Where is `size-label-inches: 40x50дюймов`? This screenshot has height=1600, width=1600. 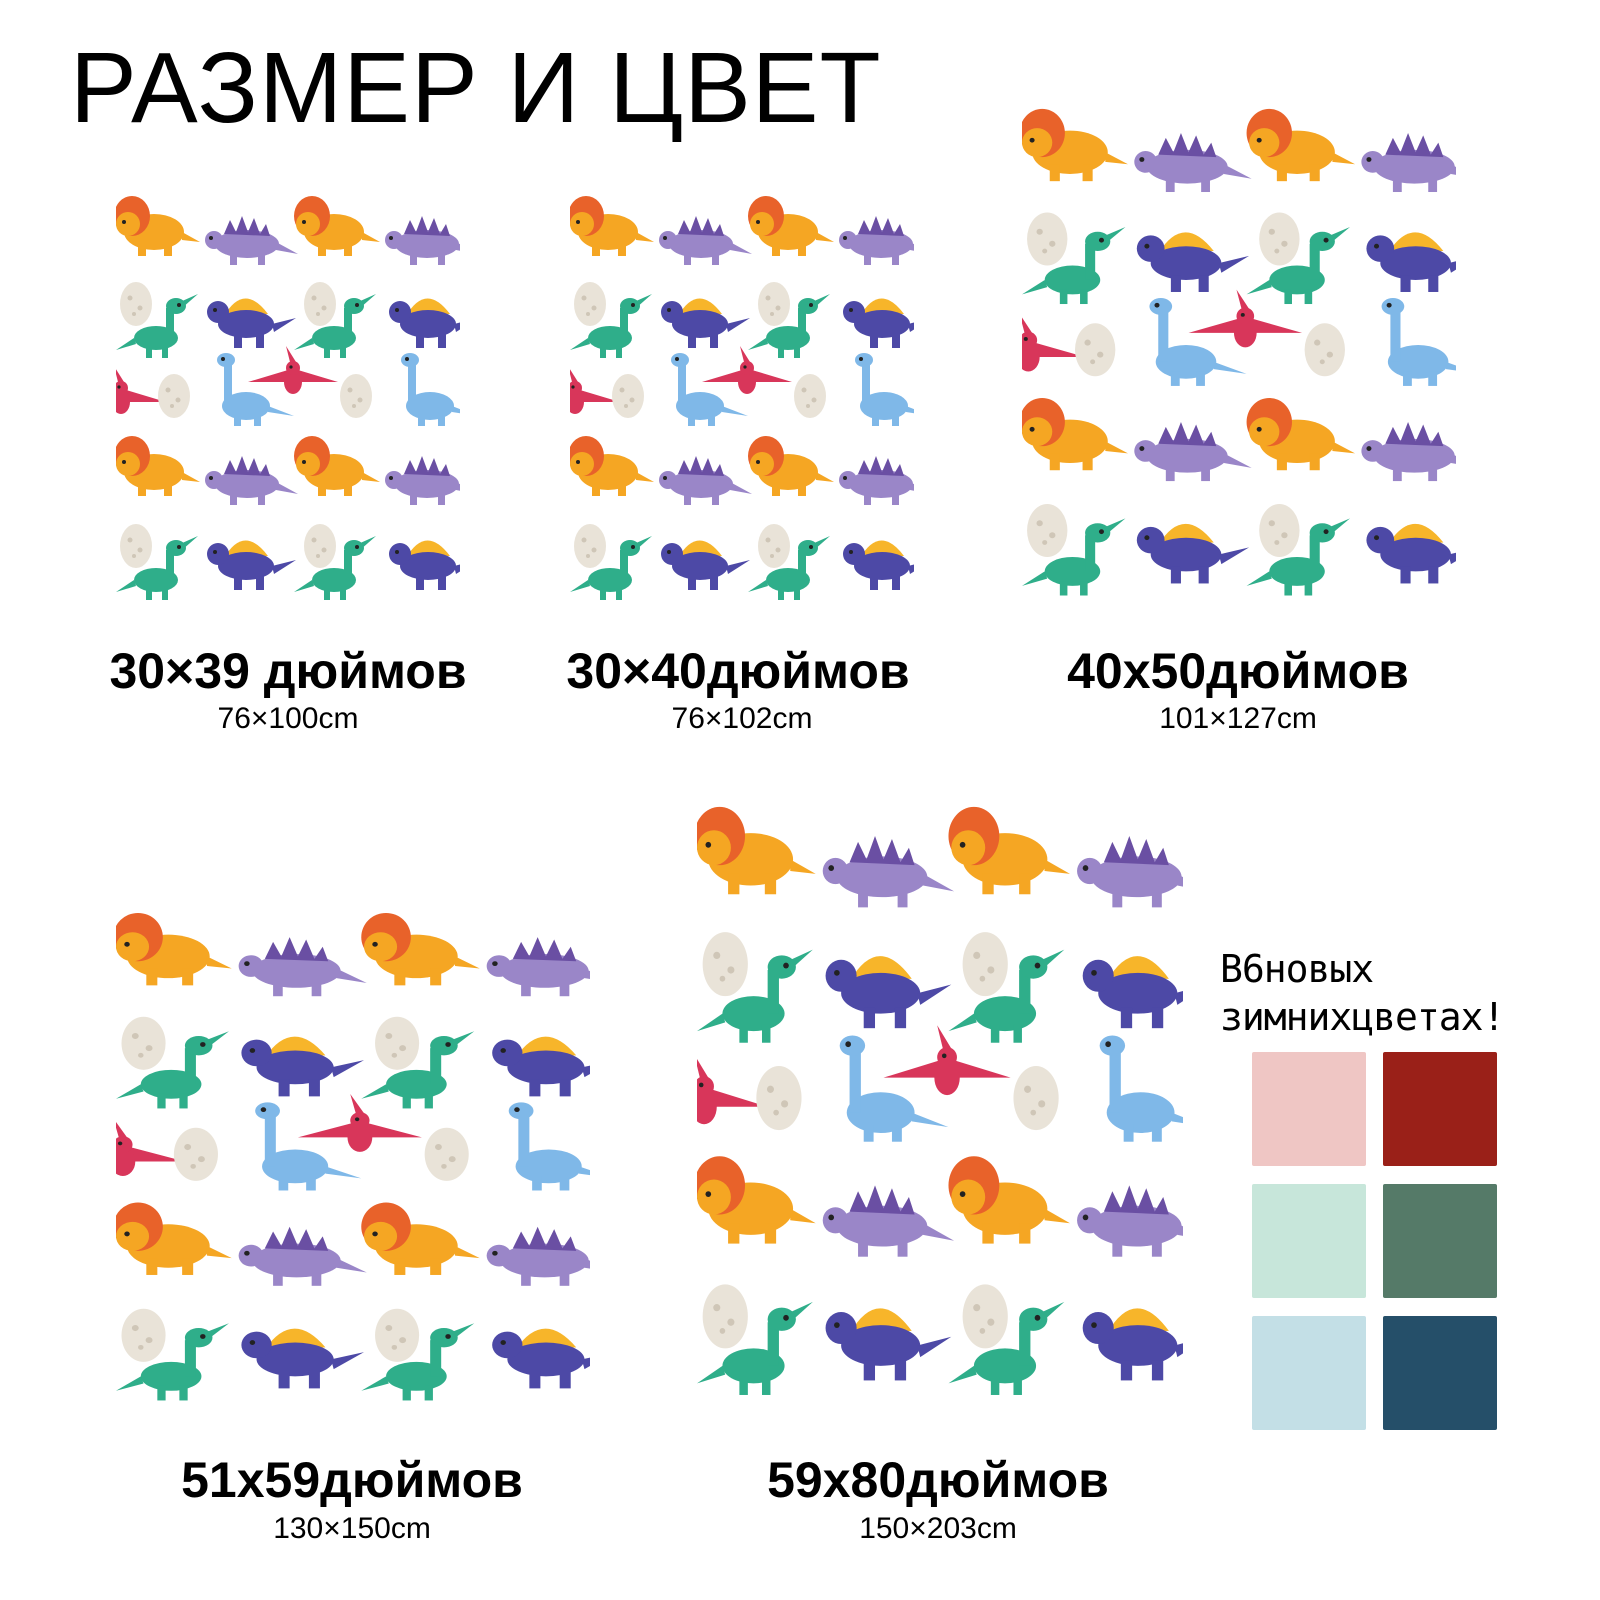 size-label-inches: 40x50дюймов is located at coordinates (1238, 671).